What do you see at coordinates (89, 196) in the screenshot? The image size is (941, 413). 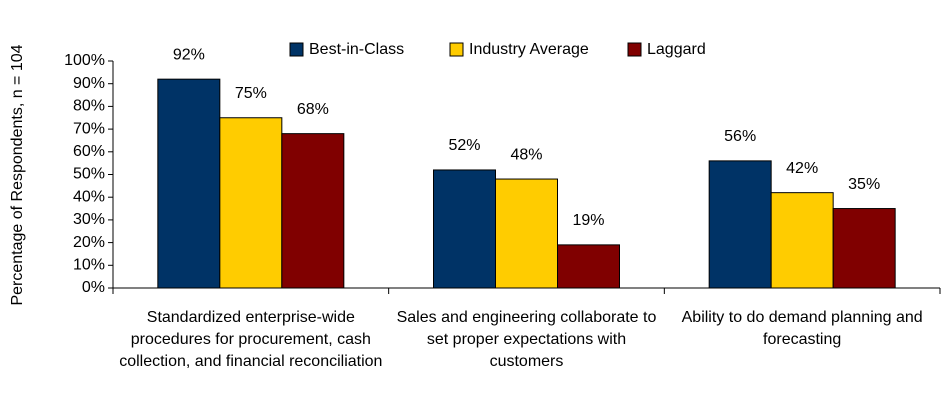 I see `y-tick-label: 40%` at bounding box center [89, 196].